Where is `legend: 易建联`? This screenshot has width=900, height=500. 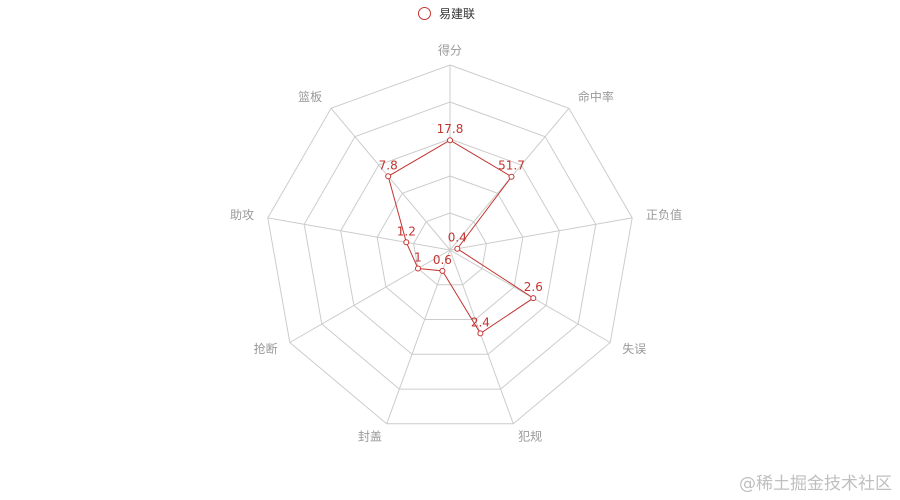 legend: 易建联 is located at coordinates (446, 13).